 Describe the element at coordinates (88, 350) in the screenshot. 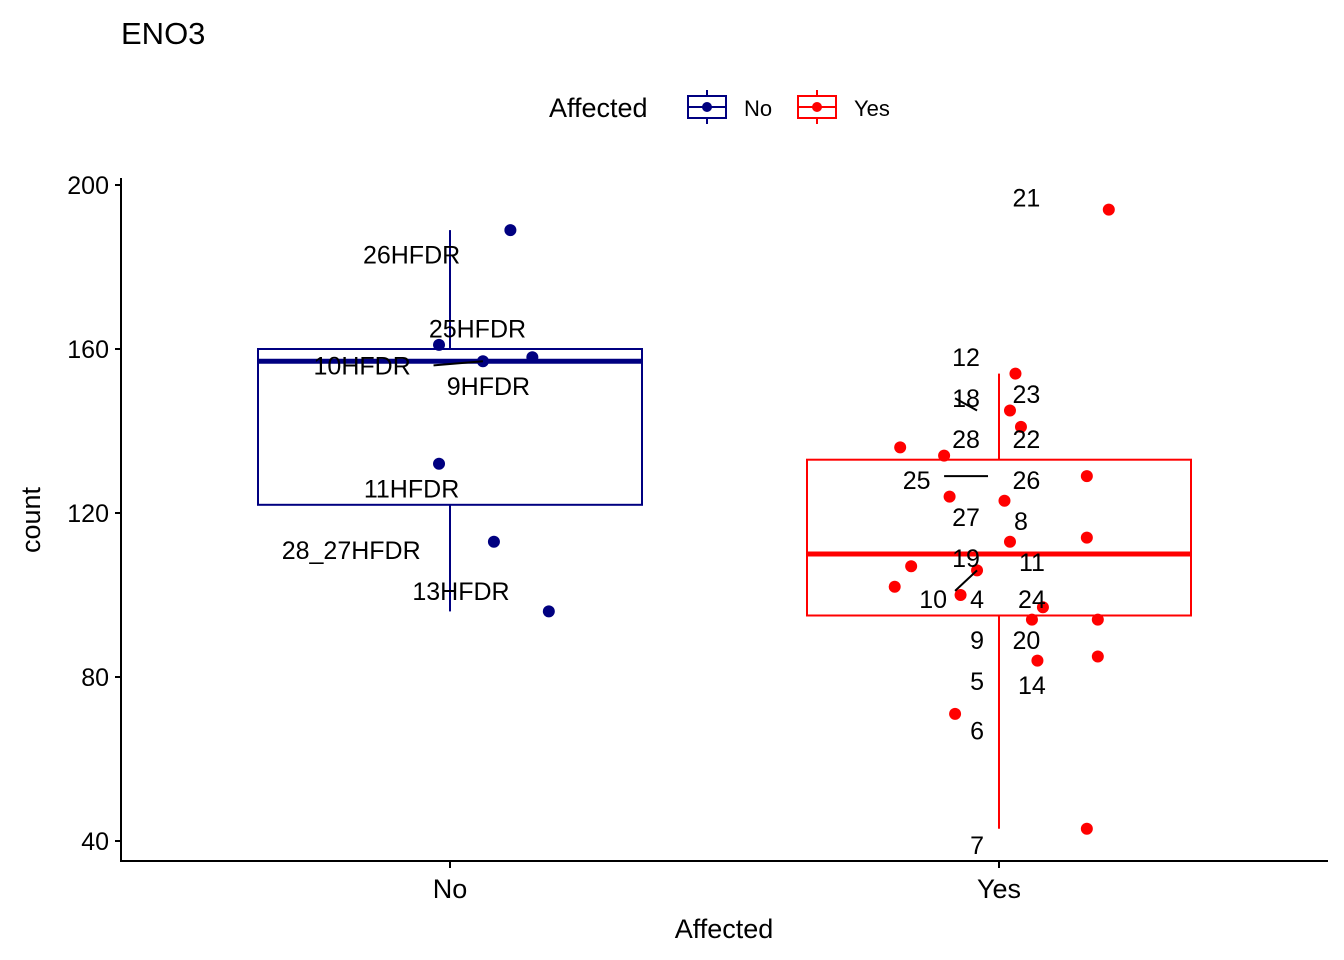

I see `y-tick-label: 160` at that location.